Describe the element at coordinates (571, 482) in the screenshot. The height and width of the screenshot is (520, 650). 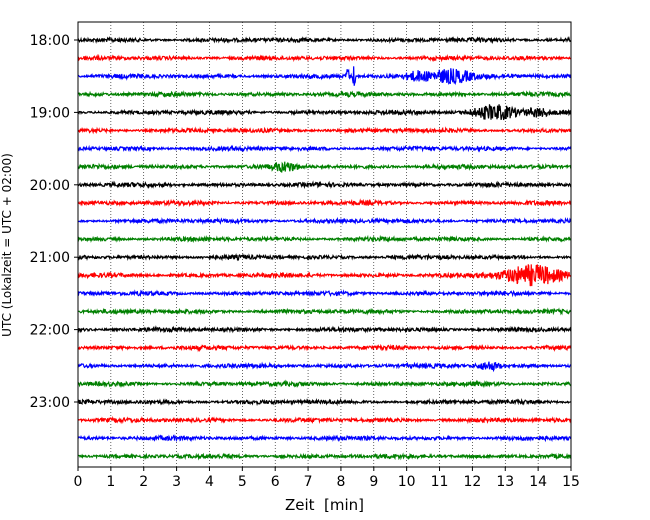
I see `x-tick-label: 15` at that location.